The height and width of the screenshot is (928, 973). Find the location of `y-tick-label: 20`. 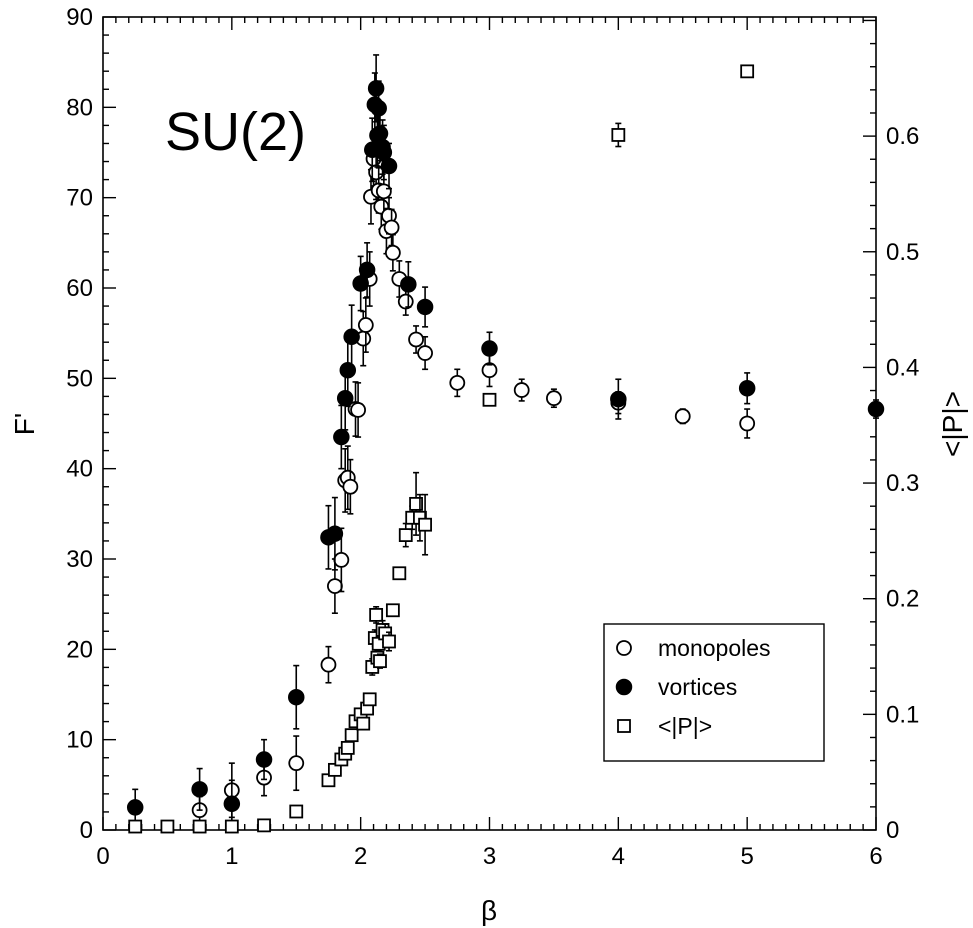

y-tick-label: 20 is located at coordinates (79, 649).